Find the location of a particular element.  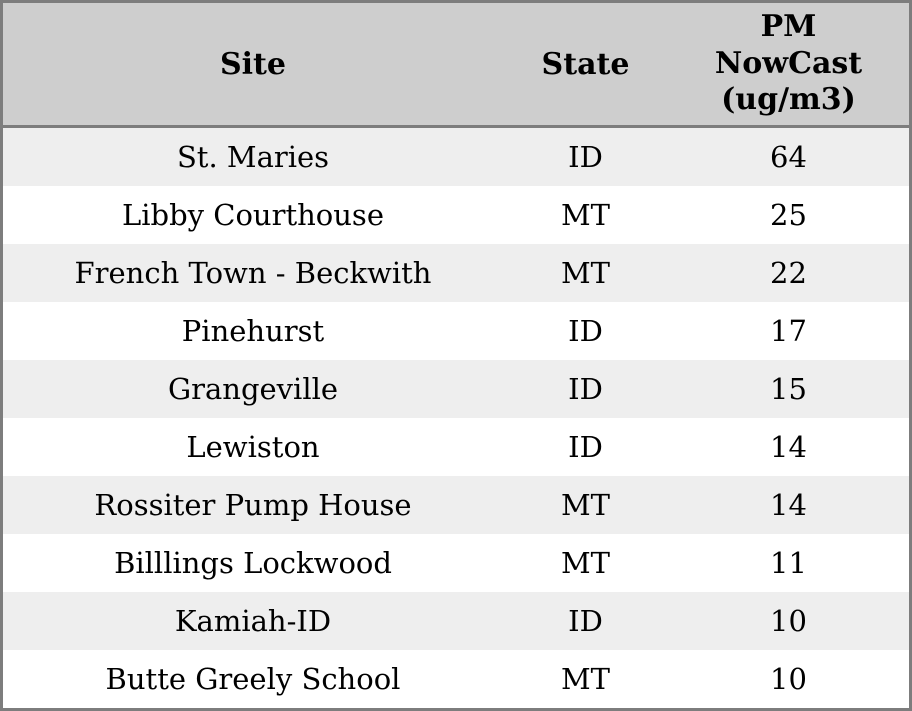

pm-value-cell: 15 is located at coordinates (788, 389).